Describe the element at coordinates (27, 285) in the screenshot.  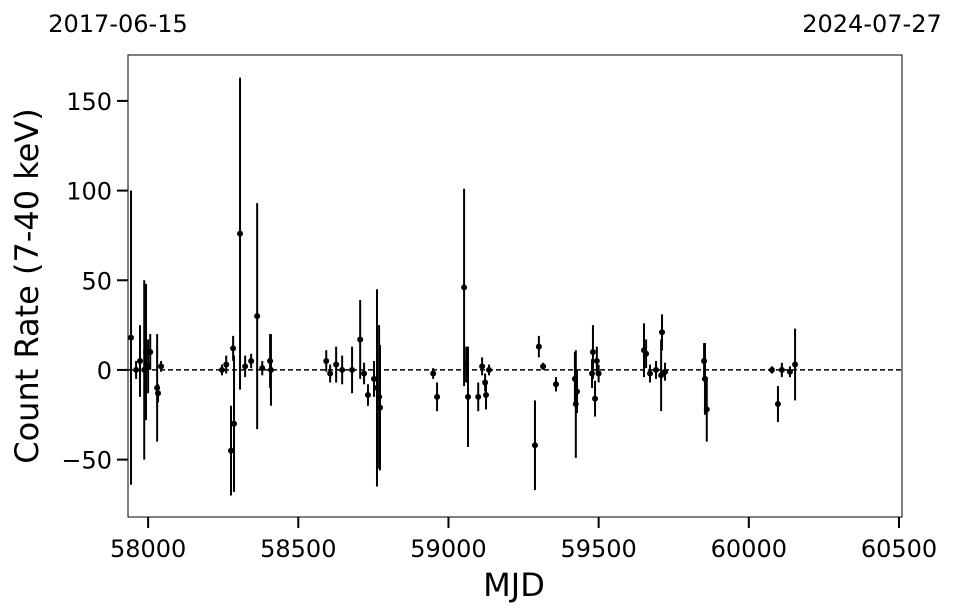
I see `y-axis-label: Count Rate (7-40 keV)` at that location.